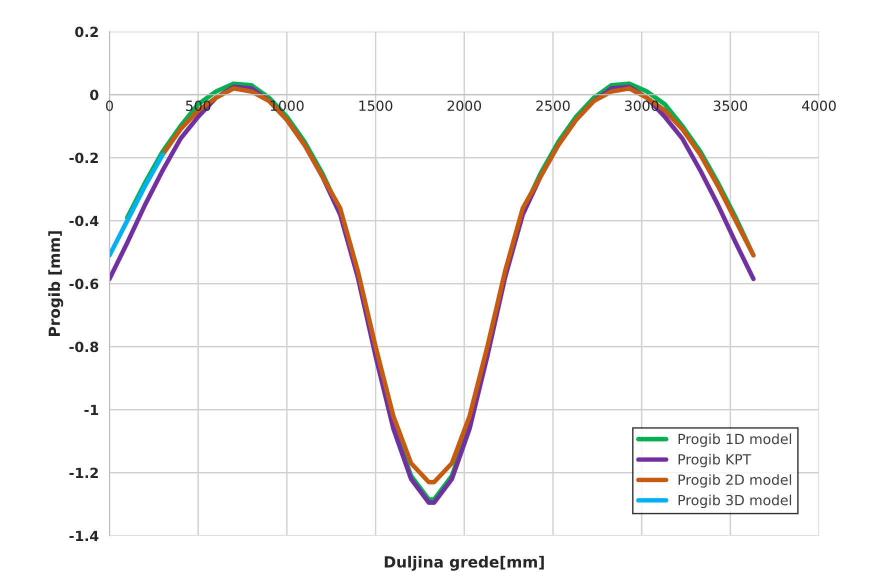 The width and height of the screenshot is (876, 576). What do you see at coordinates (819, 105) in the screenshot?
I see `x-tick-label: 4000` at bounding box center [819, 105].